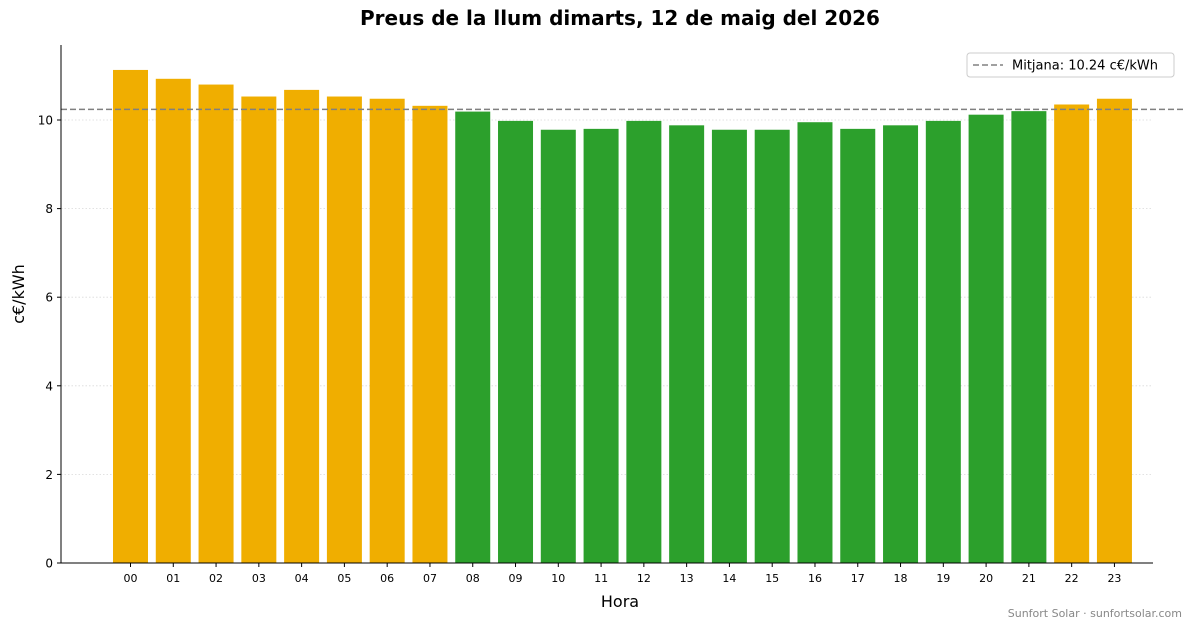  What do you see at coordinates (815, 578) in the screenshot?
I see `x-tick-label: 16` at bounding box center [815, 578].